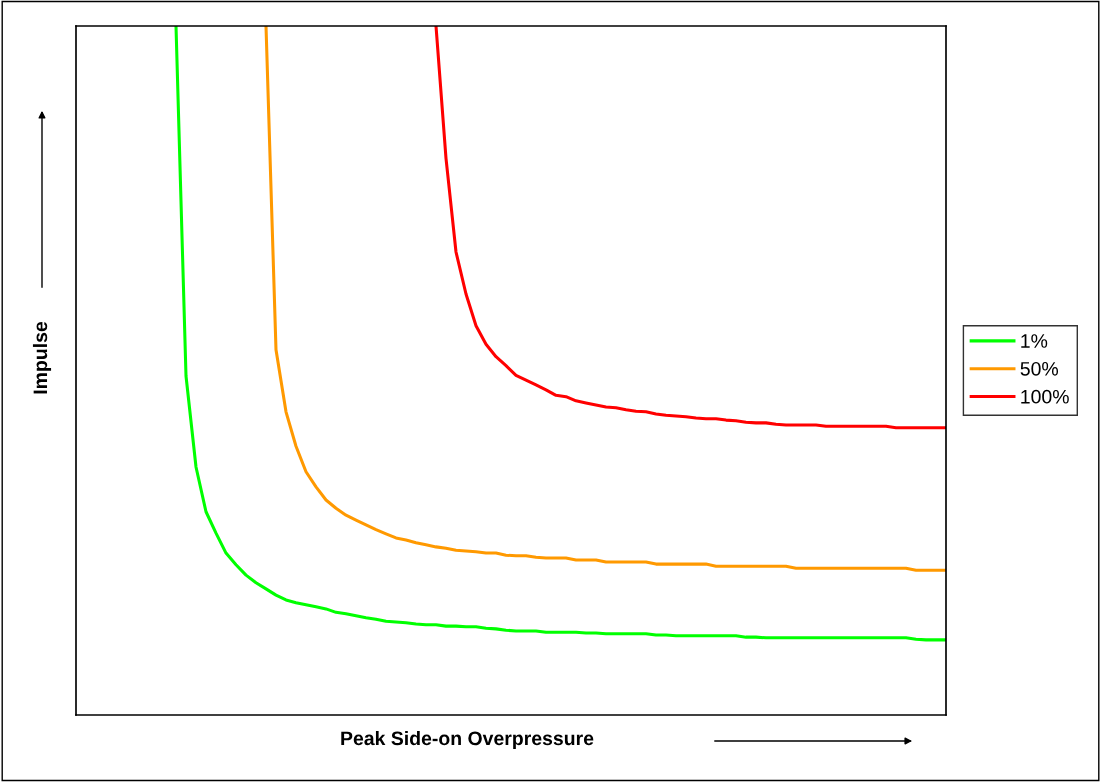 The width and height of the screenshot is (1101, 782). What do you see at coordinates (1045, 396) in the screenshot?
I see `legend-label: 100%` at bounding box center [1045, 396].